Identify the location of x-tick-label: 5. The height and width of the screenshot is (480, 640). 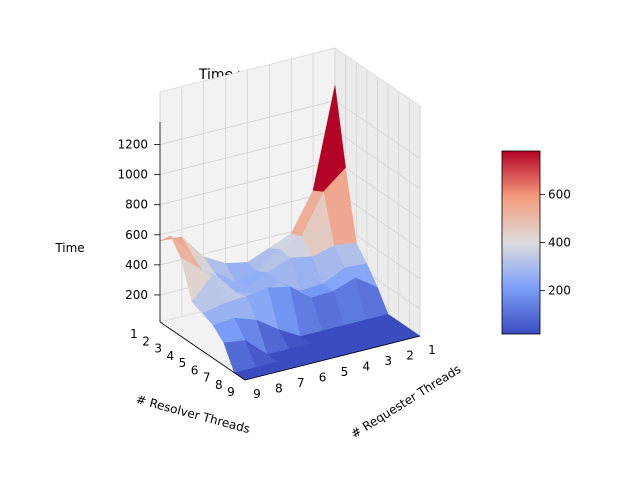
(183, 363).